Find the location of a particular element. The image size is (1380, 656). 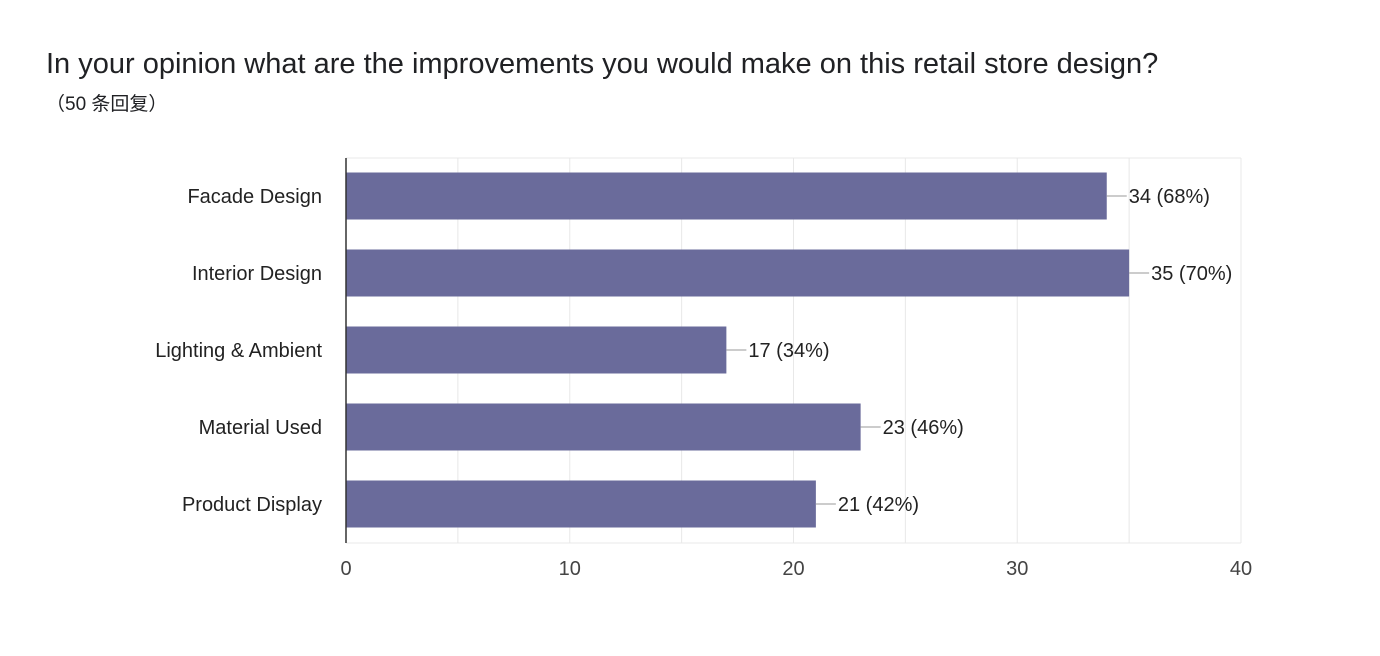

x-tick-label: 30 is located at coordinates (1017, 569).